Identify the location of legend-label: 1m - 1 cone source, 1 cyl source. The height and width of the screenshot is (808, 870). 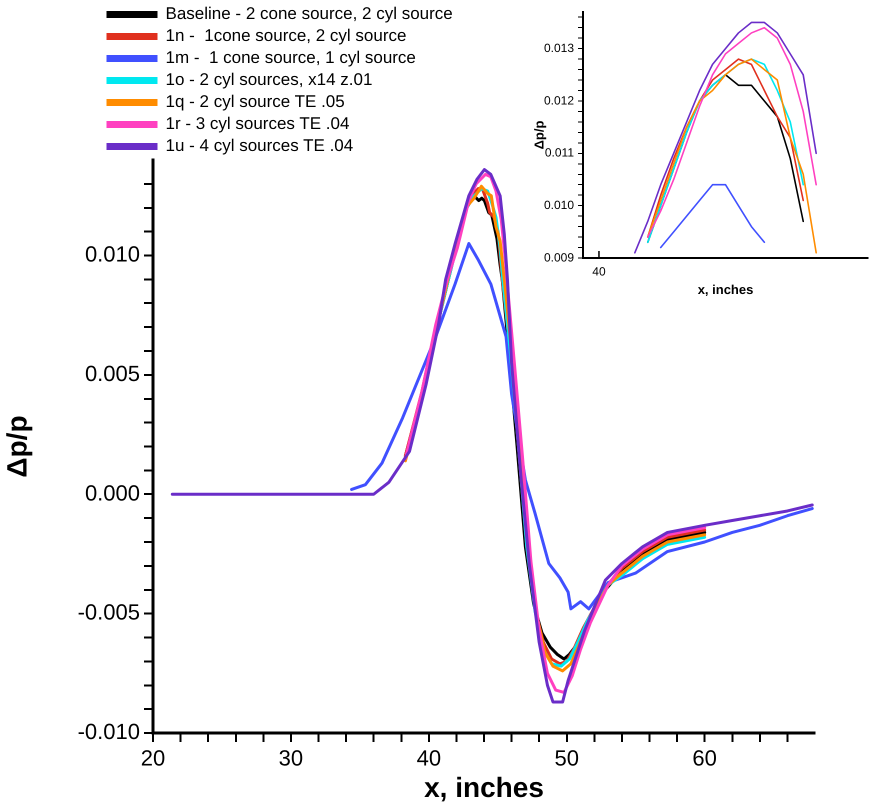
(291, 58).